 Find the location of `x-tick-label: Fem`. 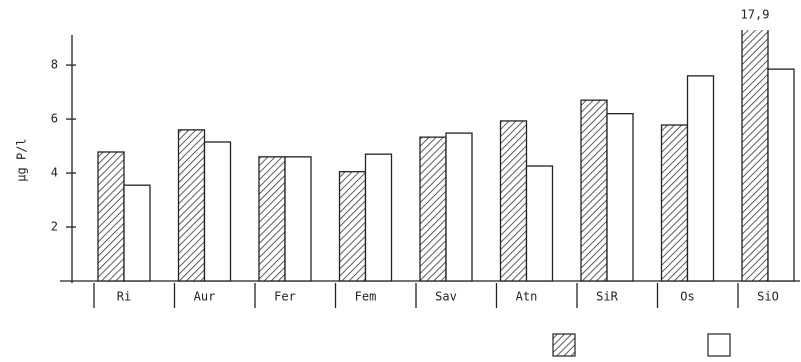

x-tick-label: Fem is located at coordinates (366, 297).